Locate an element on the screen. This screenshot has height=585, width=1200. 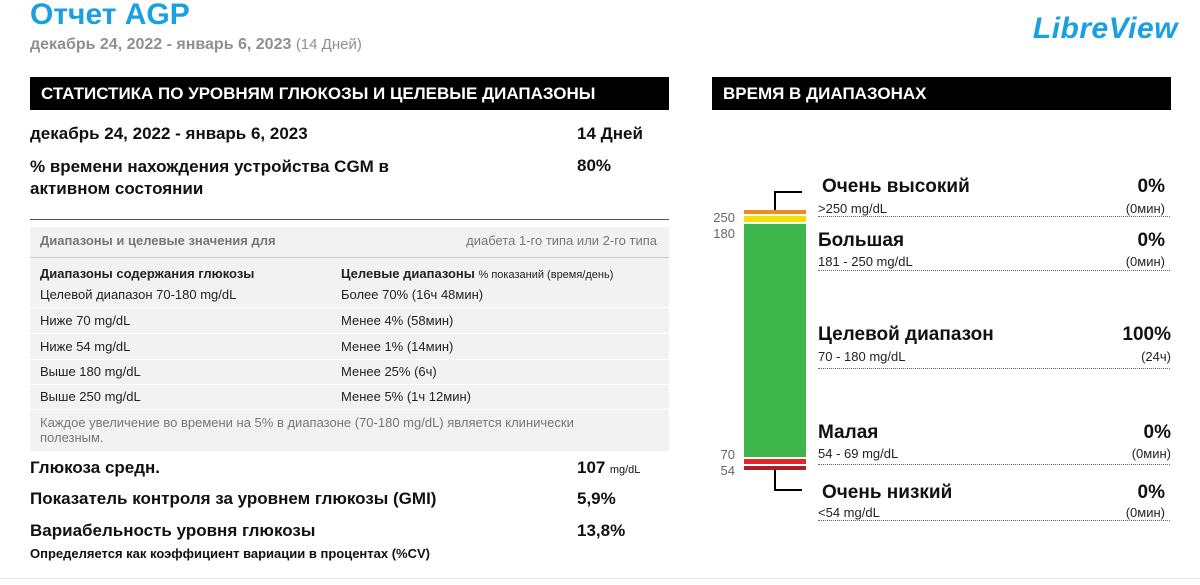
tick-54: 54 is located at coordinates (727, 470).